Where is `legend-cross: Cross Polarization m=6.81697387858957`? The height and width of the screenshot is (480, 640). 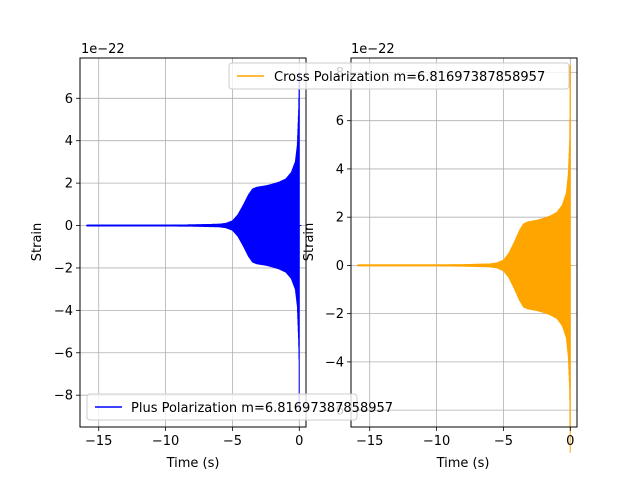 legend-cross: Cross Polarization m=6.81697387858957 is located at coordinates (399, 76).